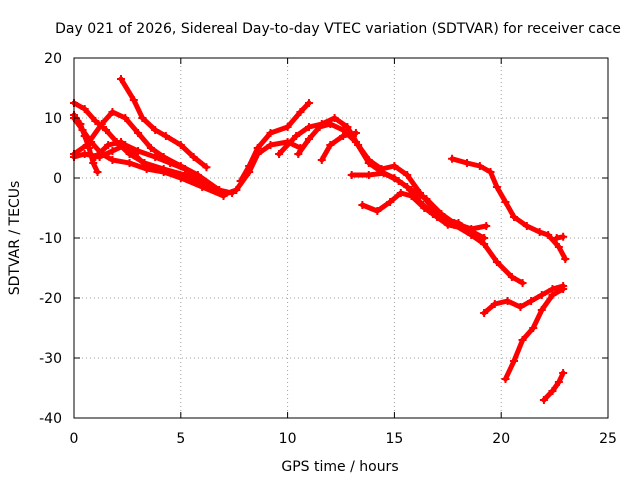 This screenshot has width=640, height=480. Describe the element at coordinates (15, 238) in the screenshot. I see `y-axis-label: SDTVAR / TECUs` at that location.